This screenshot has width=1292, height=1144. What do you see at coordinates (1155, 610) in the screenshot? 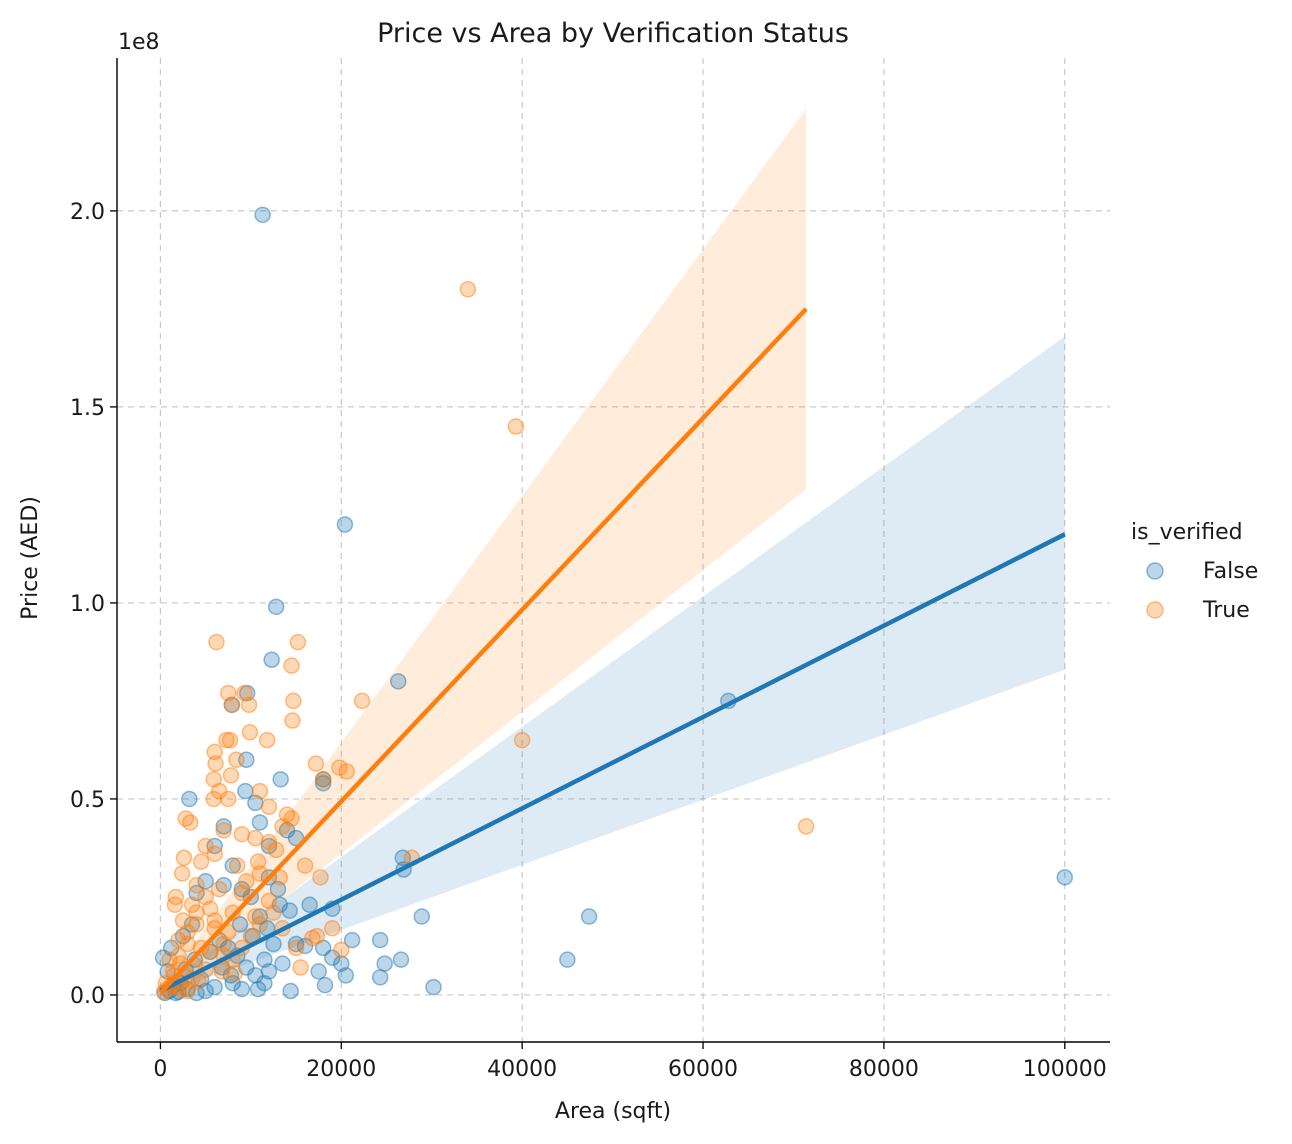
I see `legend-marker-true` at bounding box center [1155, 610].